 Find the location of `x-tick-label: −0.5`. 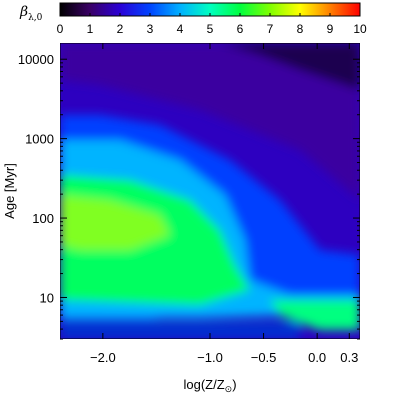

x-tick-label: −0.5 is located at coordinates (264, 357).